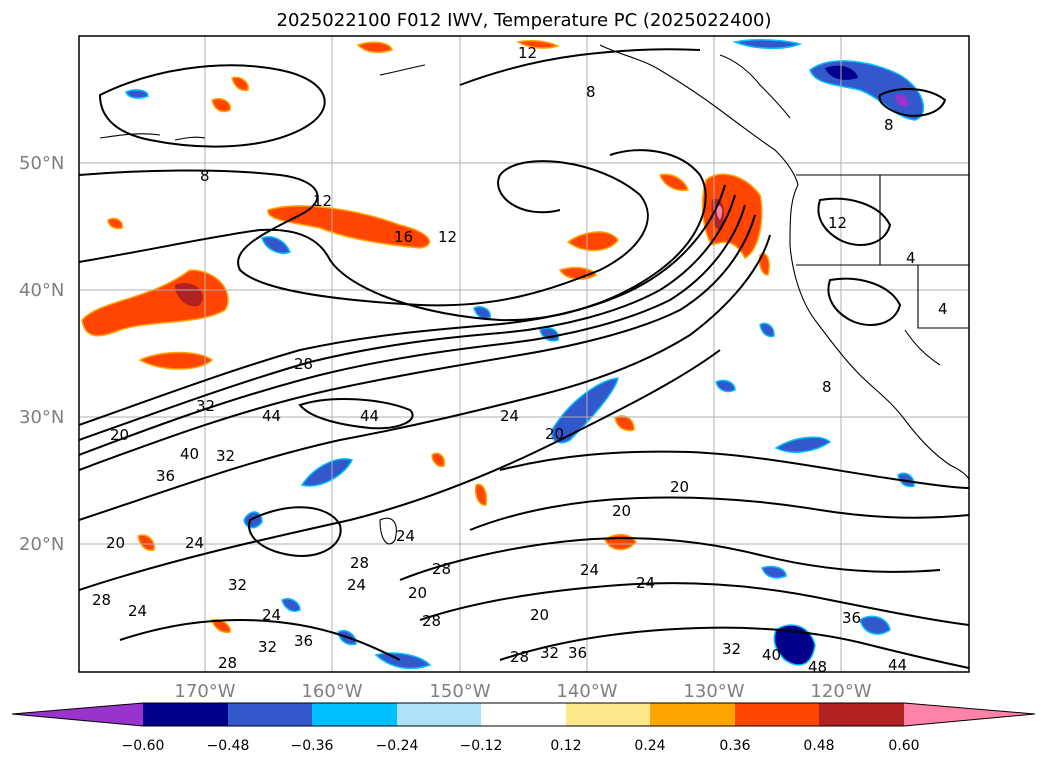  What do you see at coordinates (41, 544) in the screenshot?
I see `lat-label: 20°N` at bounding box center [41, 544].